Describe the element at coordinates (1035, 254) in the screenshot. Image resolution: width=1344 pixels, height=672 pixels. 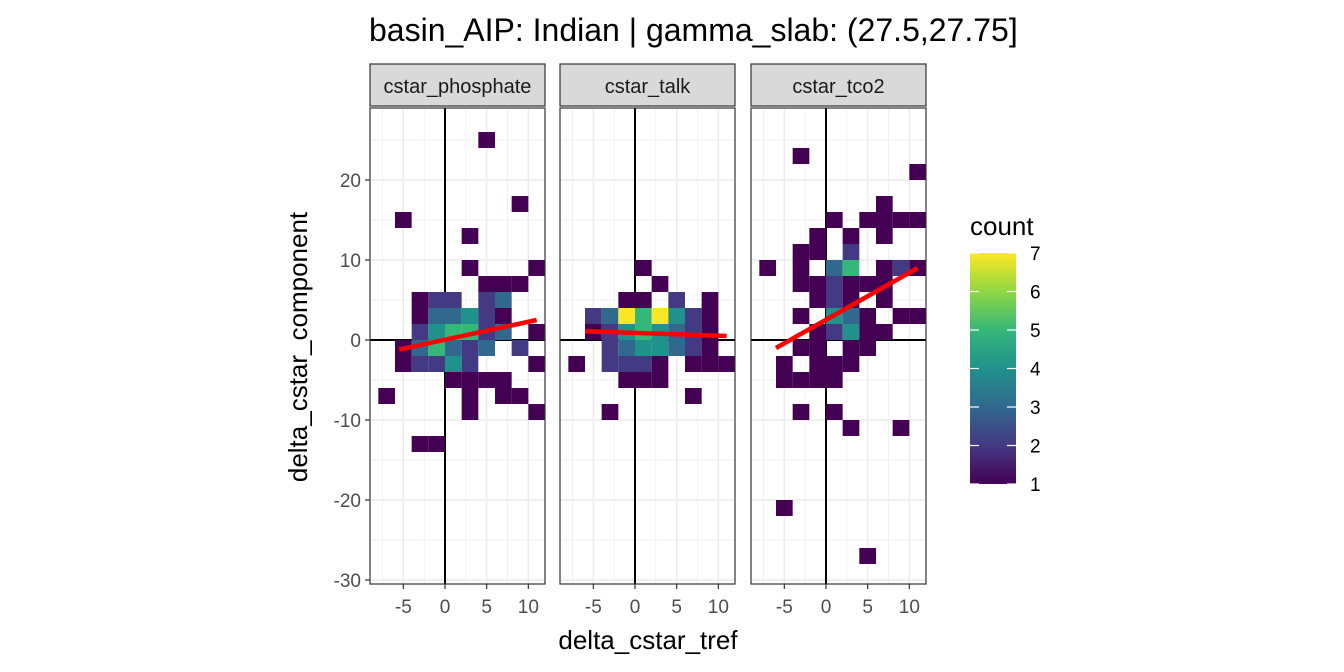
I see `legend-tick-label: 7` at that location.